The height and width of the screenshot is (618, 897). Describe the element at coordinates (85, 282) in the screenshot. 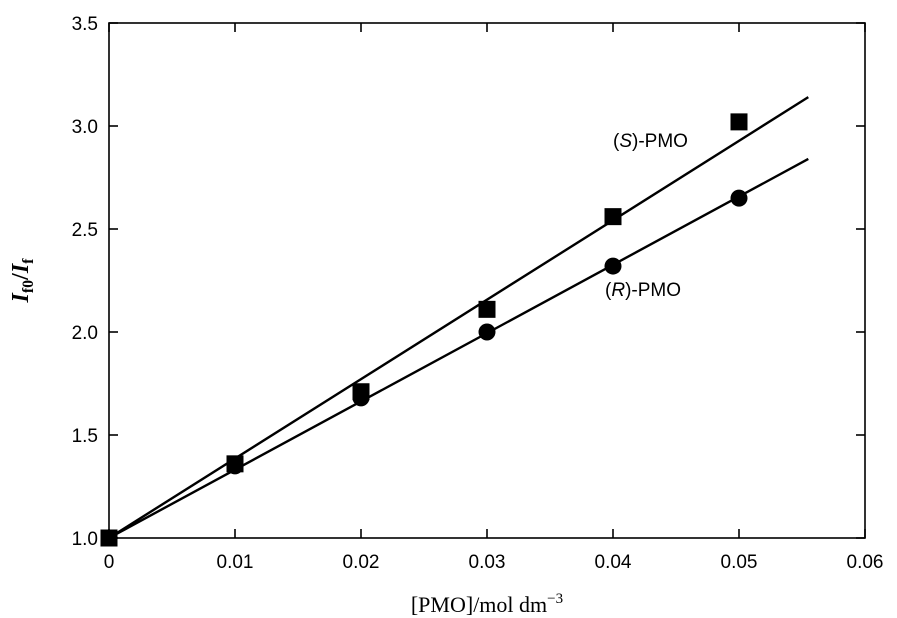

I see `y-tick-labels: 1.0 1.5 2.0 2.5 3.0 3.5` at that location.